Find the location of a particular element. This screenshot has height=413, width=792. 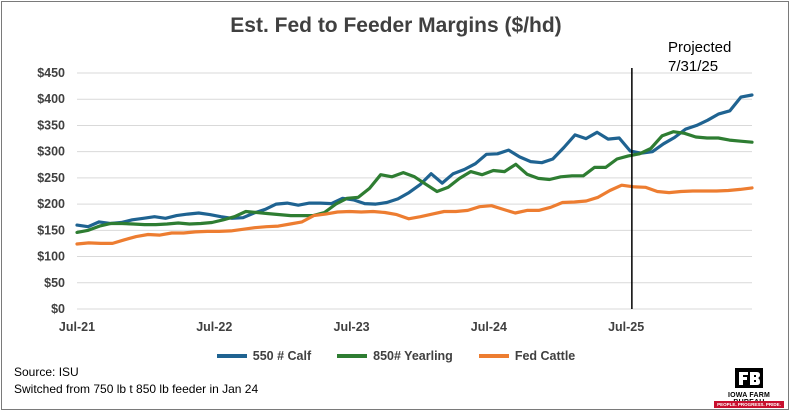

x-tick-label: Jul-25 is located at coordinates (626, 327).